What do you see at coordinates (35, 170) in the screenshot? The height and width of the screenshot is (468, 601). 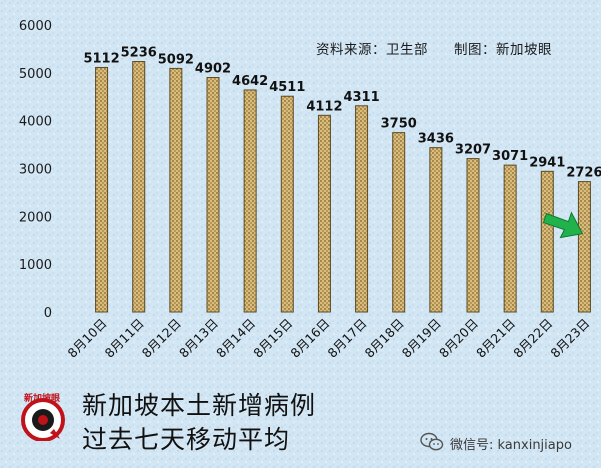 I see `y-tick-label: 3000` at bounding box center [35, 170].